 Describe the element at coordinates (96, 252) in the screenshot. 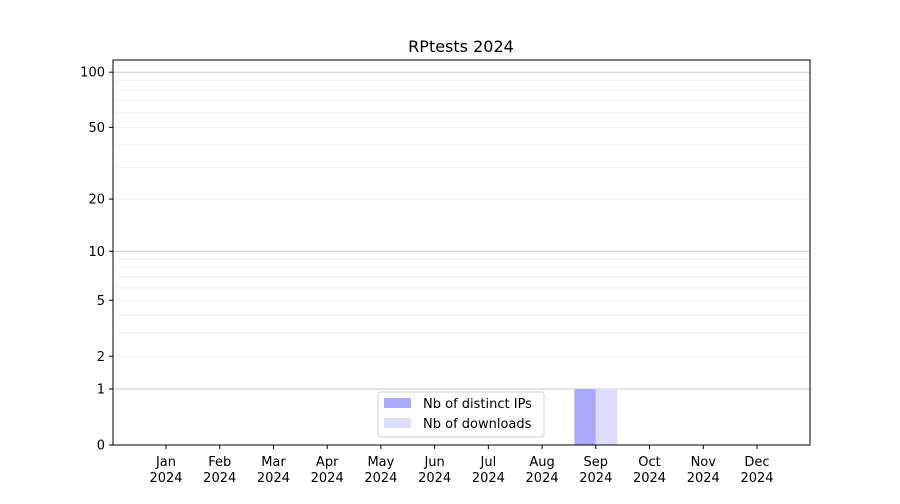

I see `y-tick-label: 10` at that location.